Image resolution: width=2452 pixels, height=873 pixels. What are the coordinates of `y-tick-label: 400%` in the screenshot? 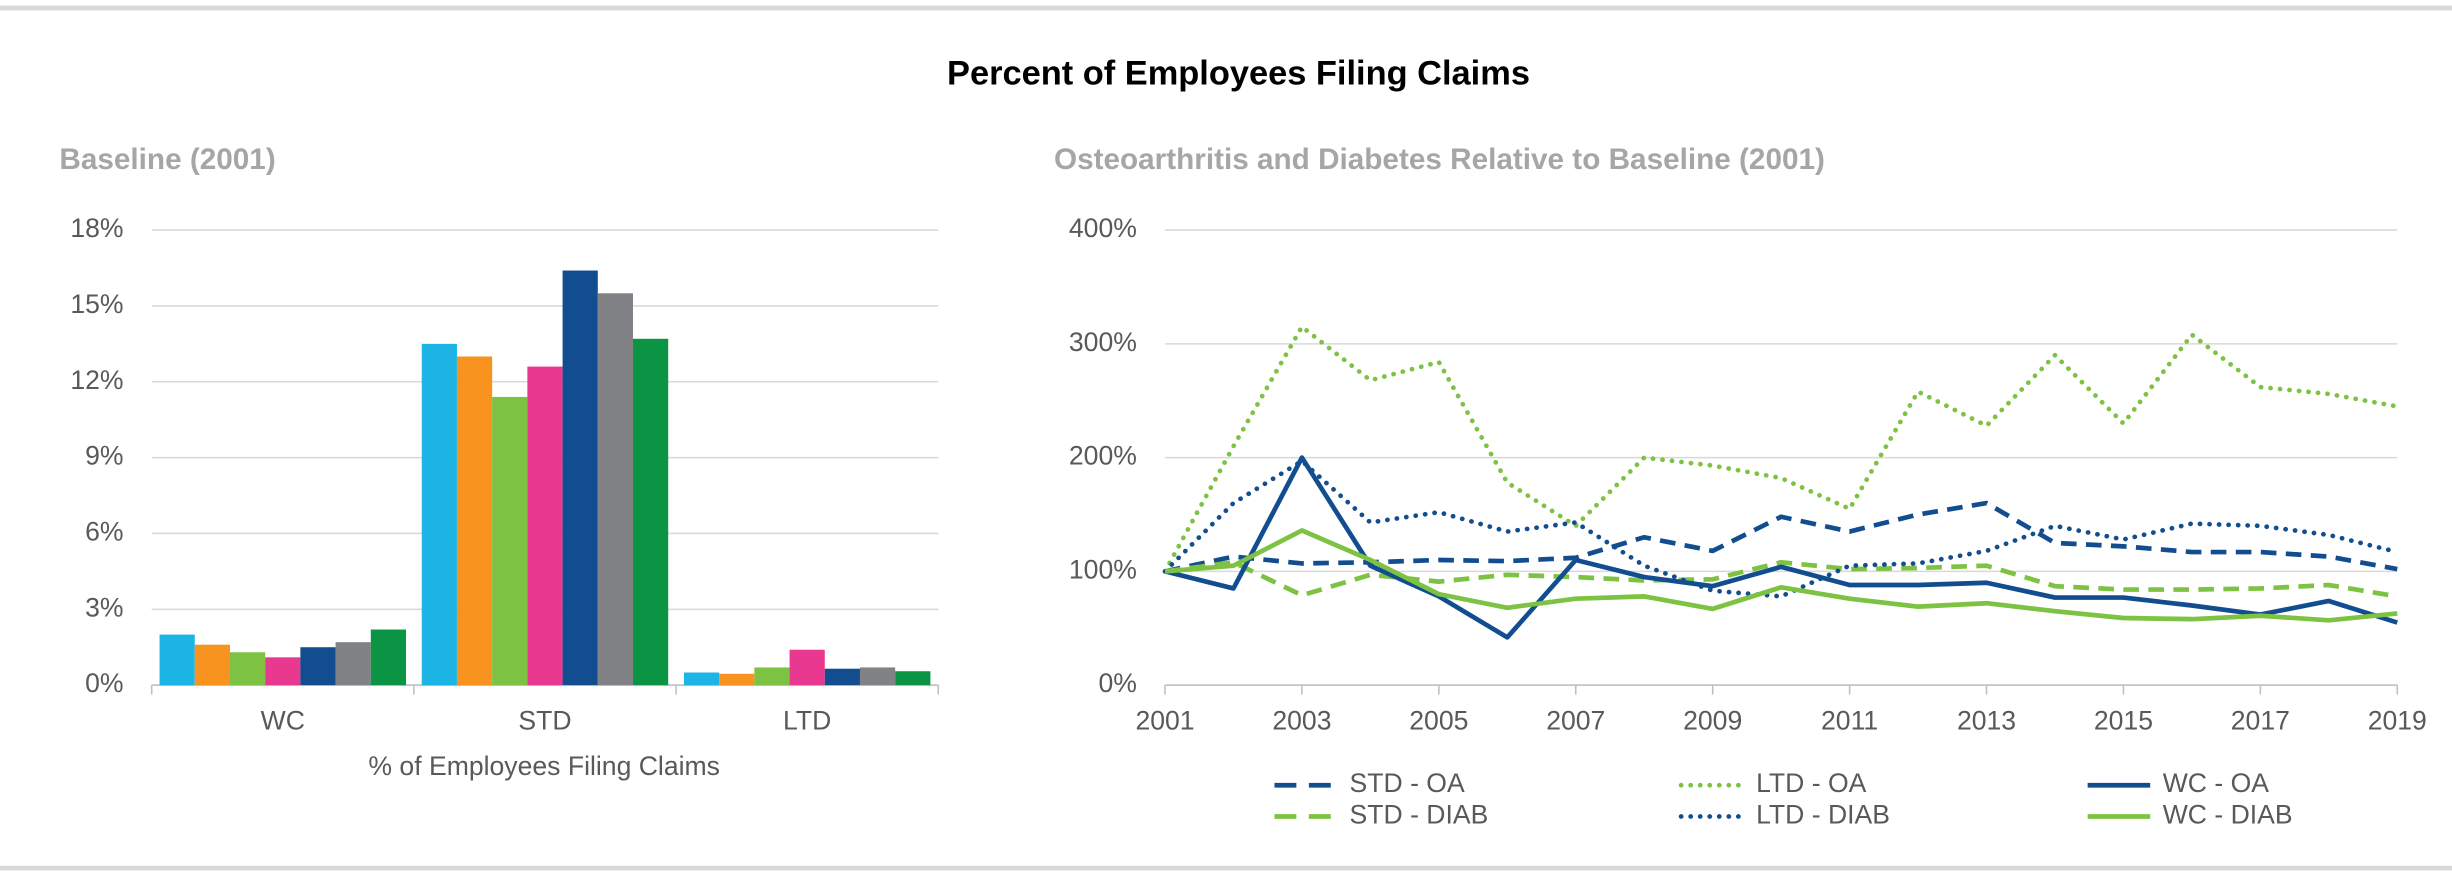 It's located at (1103, 228).